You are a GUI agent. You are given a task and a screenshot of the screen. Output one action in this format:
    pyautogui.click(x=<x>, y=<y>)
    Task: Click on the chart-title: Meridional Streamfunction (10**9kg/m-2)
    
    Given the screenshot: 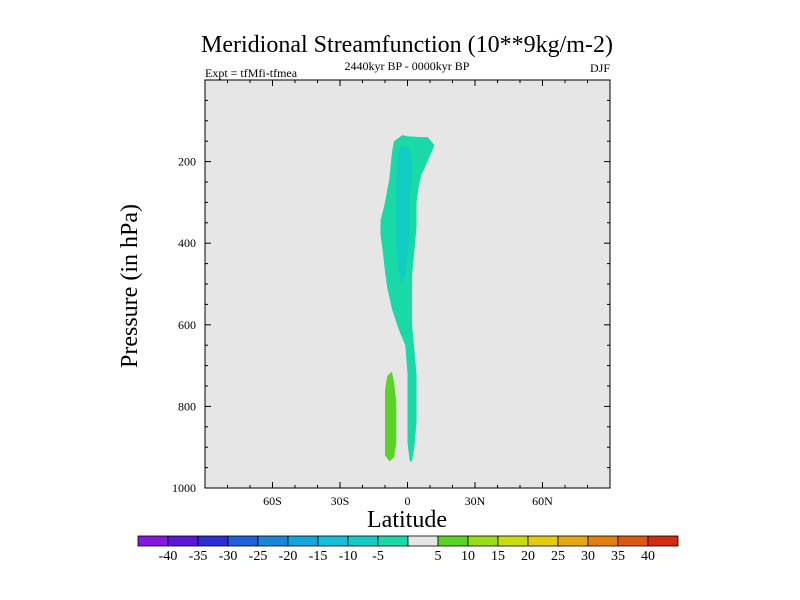 What is the action you would take?
    pyautogui.click(x=407, y=45)
    